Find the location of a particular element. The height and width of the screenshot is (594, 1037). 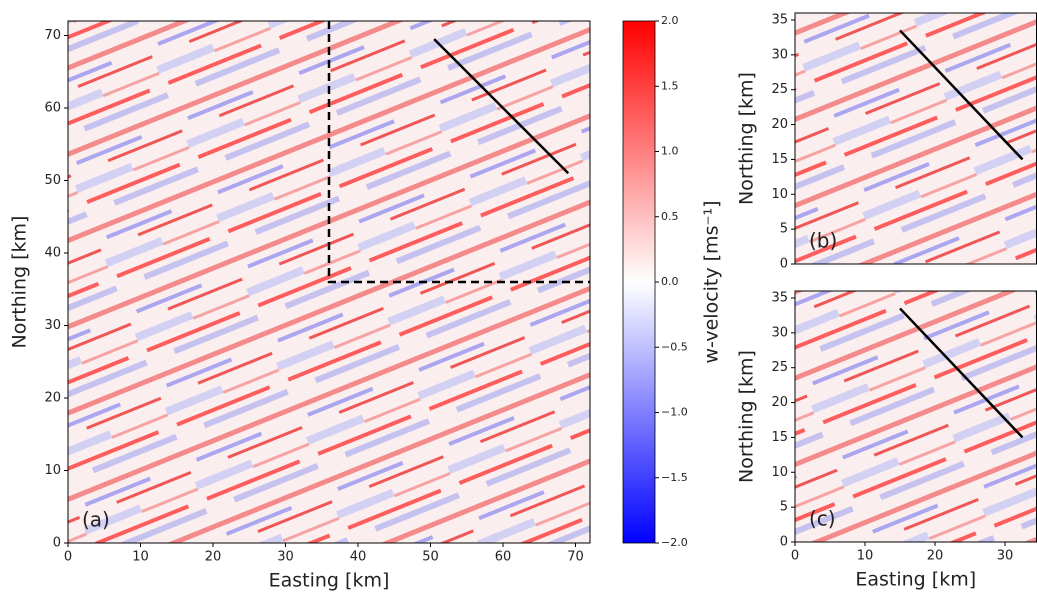

colorbar-label: w-velocity [ms⁻¹] is located at coordinates (712, 281).